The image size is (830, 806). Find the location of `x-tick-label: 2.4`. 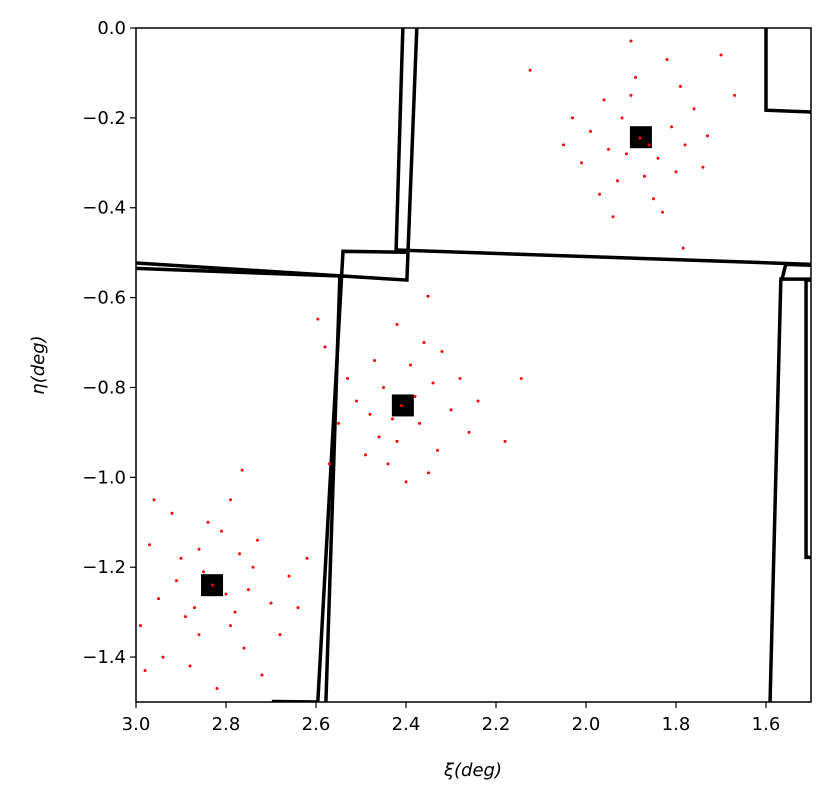

x-tick-label: 2.4 is located at coordinates (406, 724).